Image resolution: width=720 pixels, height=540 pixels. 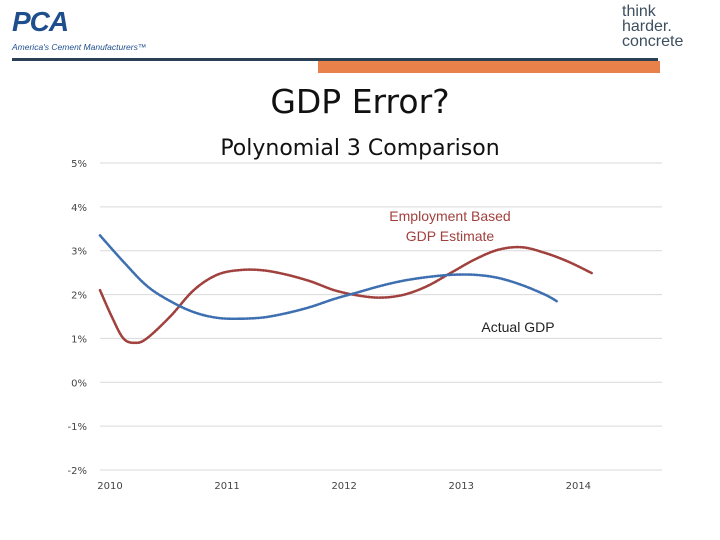 I want to click on x-tick-label: 2011, so click(x=226, y=486).